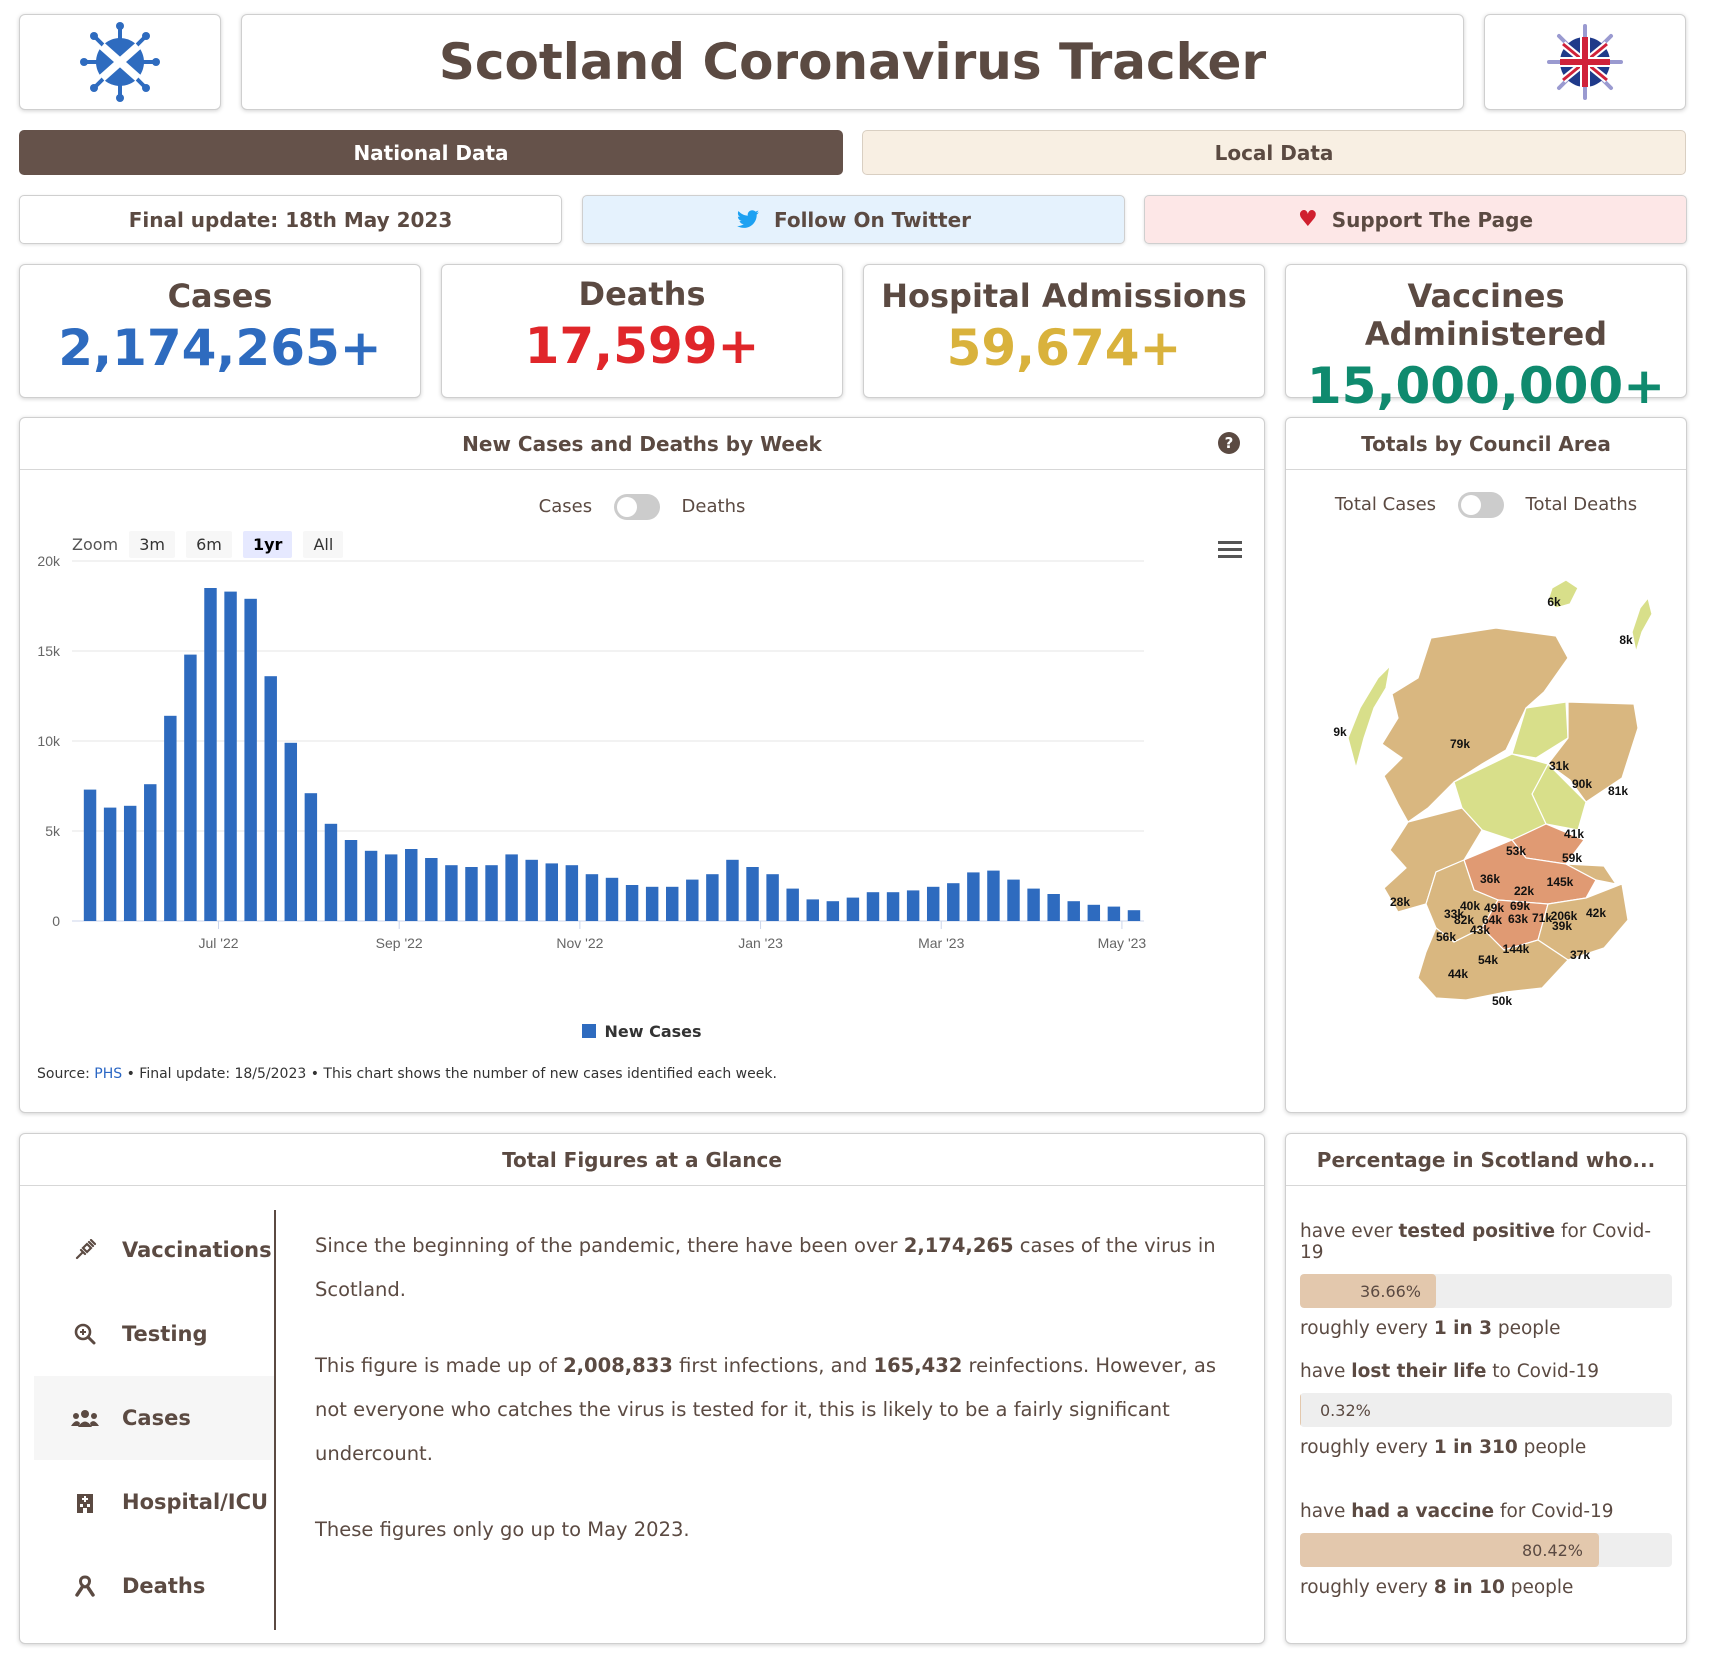 Image resolution: width=1709 pixels, height=1656 pixels. I want to click on pct-question: have had a vaccine for Covid-19, so click(1486, 1511).